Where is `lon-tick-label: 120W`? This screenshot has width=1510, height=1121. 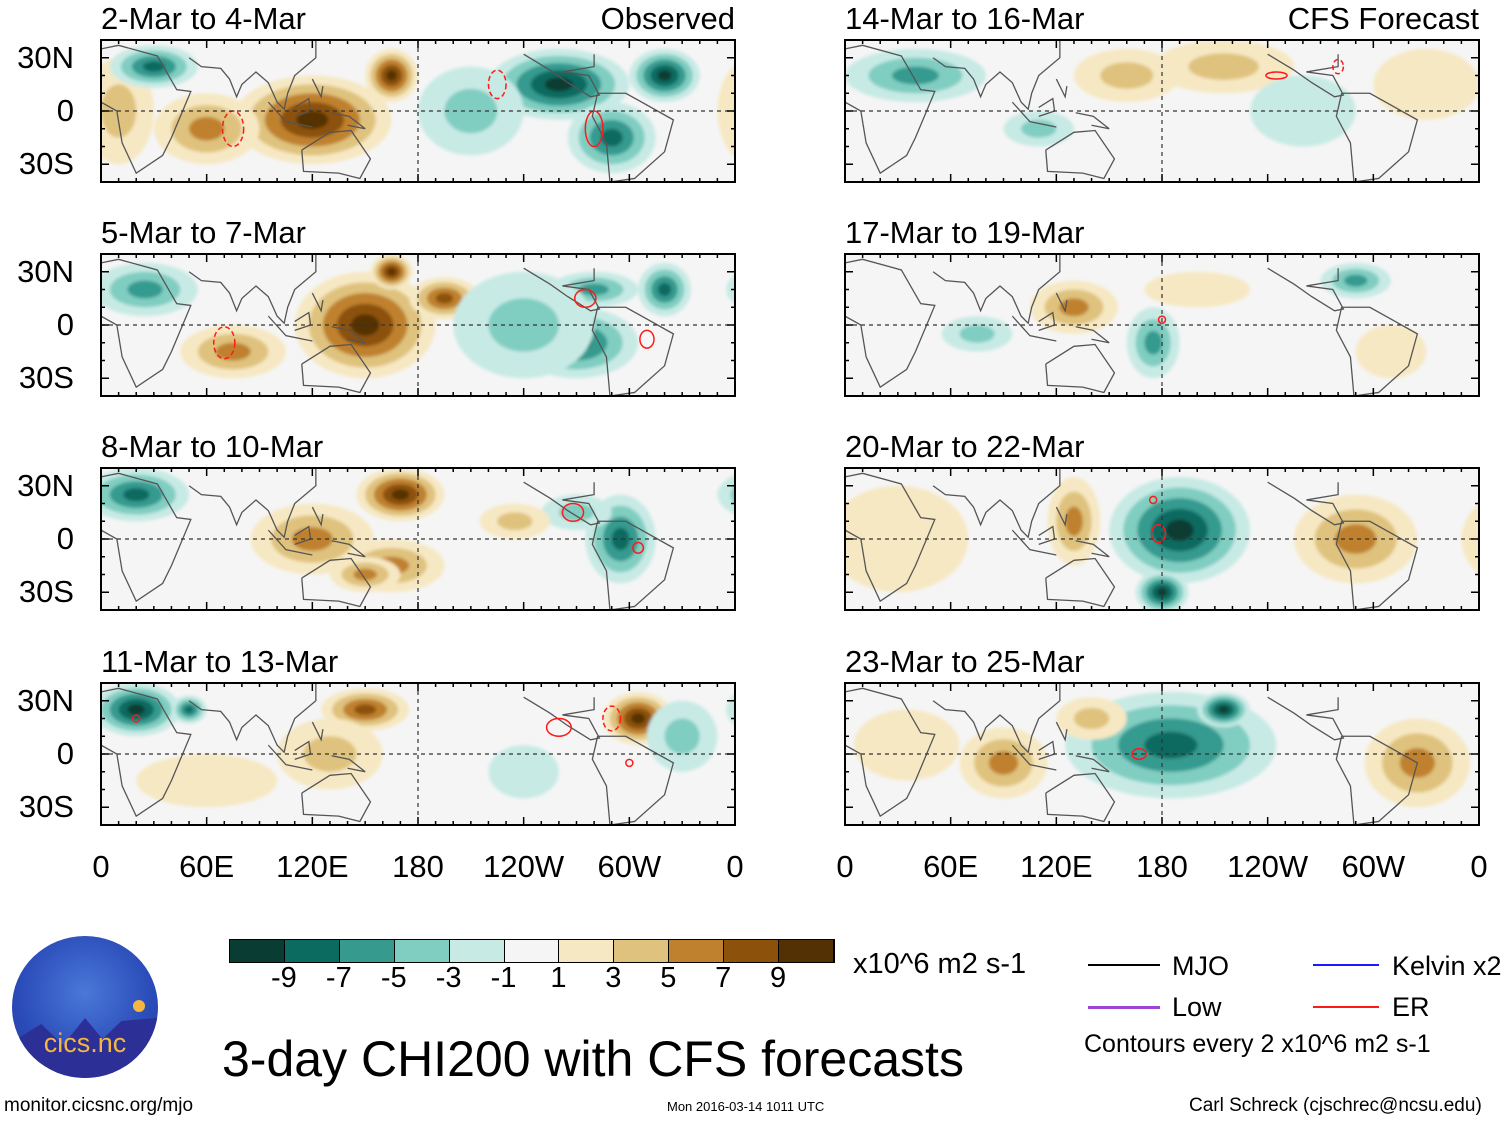 lon-tick-label: 120W is located at coordinates (524, 866).